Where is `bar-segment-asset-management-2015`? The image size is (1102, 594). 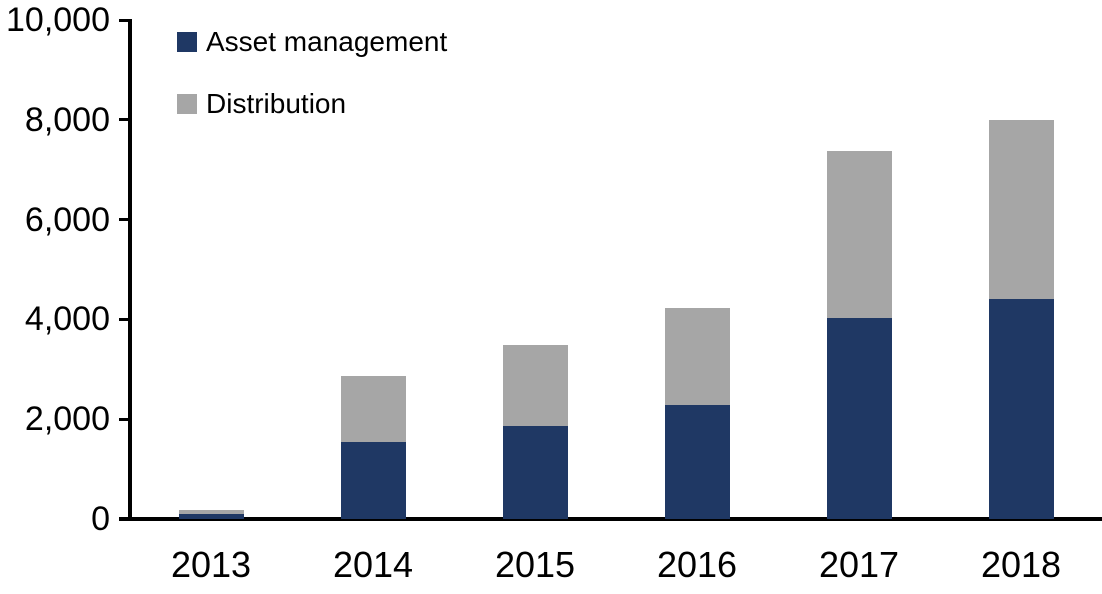 bar-segment-asset-management-2015 is located at coordinates (535, 472).